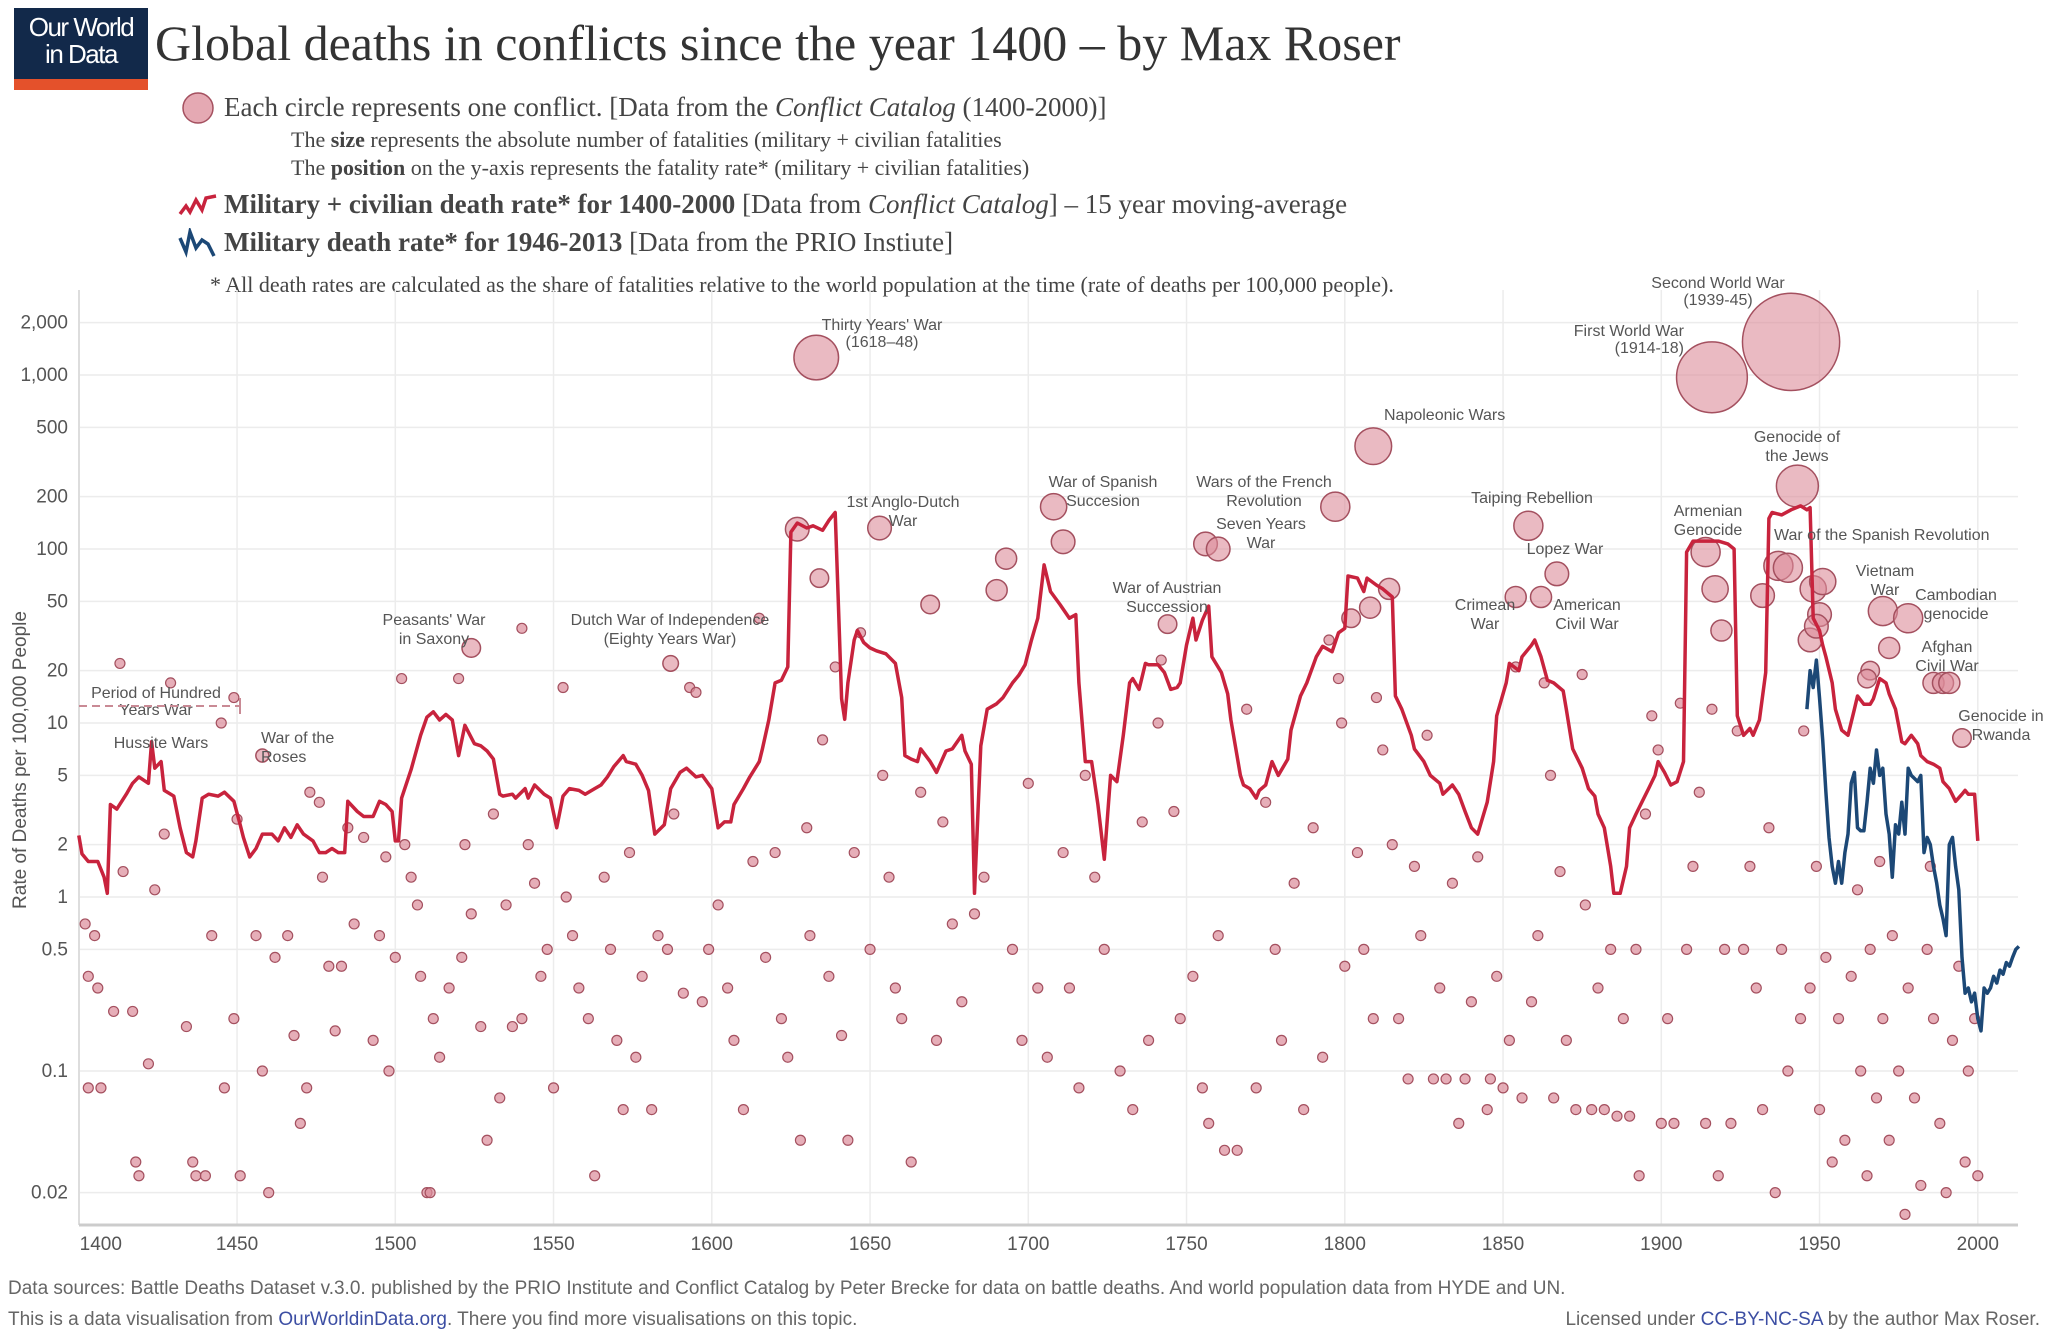  Describe the element at coordinates (435, 620) in the screenshot. I see `annotation-label: Peasants' War` at that location.